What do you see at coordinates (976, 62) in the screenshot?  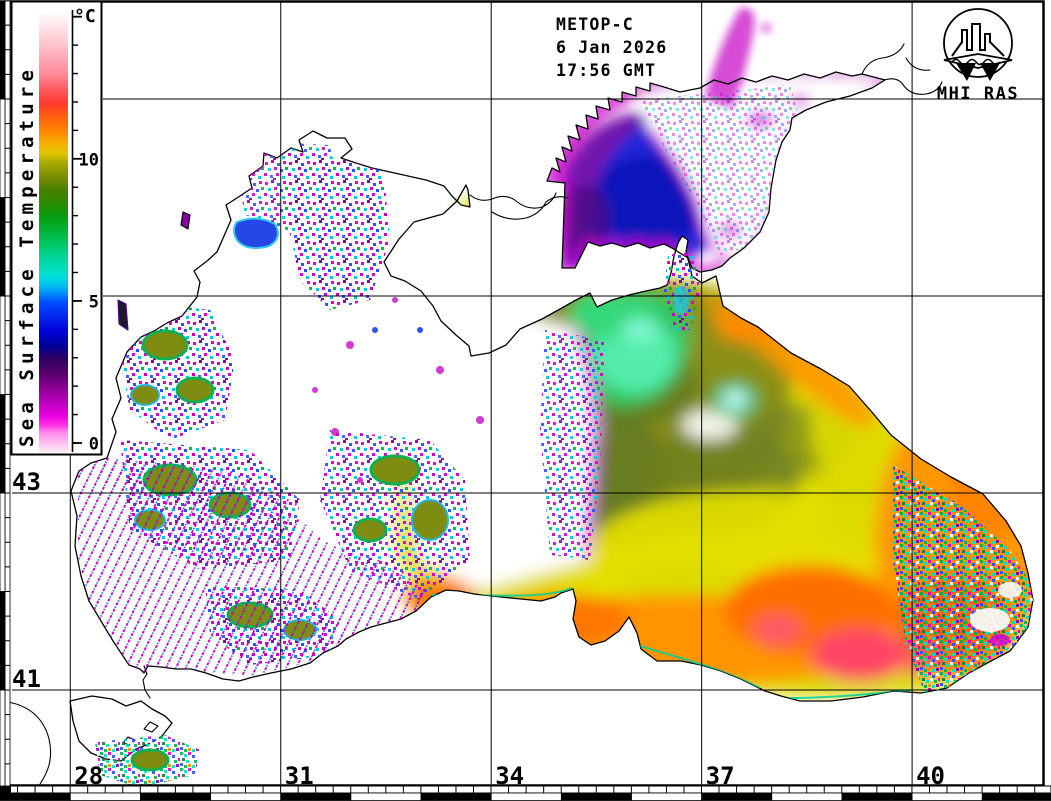 I see `logo-wavy-line-icon` at bounding box center [976, 62].